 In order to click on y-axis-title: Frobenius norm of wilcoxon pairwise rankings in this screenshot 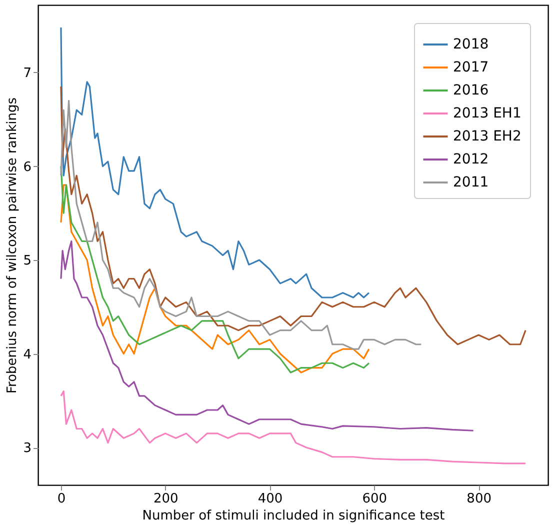, I will do `click(12, 245)`.